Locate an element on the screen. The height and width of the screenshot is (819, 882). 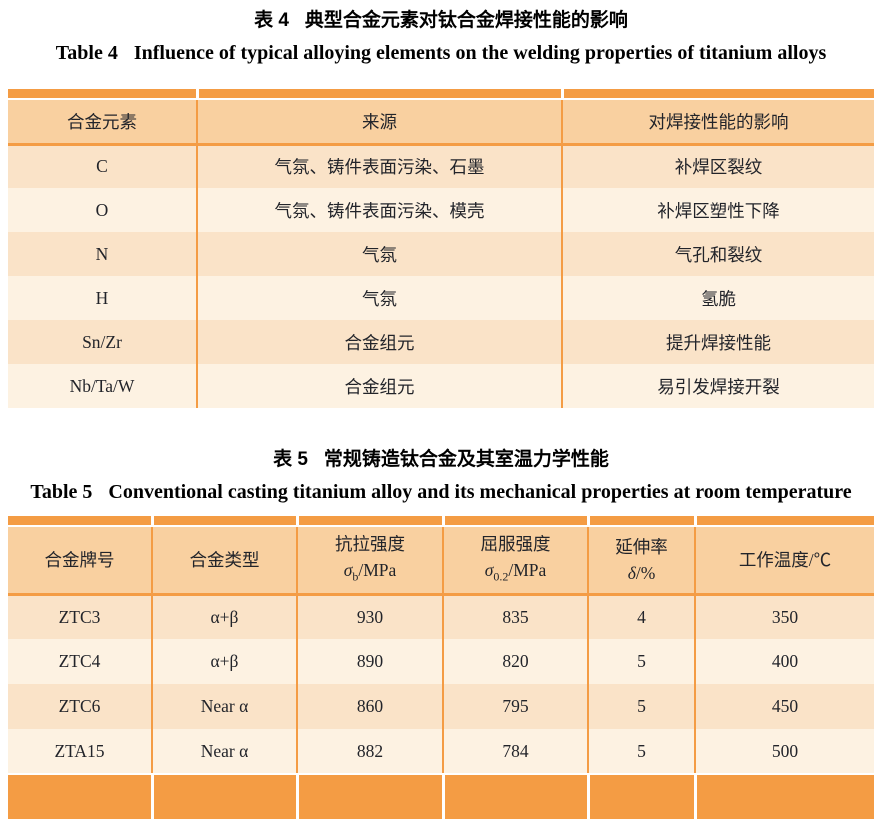
table-cell: ZTA15 is located at coordinates (80, 751).